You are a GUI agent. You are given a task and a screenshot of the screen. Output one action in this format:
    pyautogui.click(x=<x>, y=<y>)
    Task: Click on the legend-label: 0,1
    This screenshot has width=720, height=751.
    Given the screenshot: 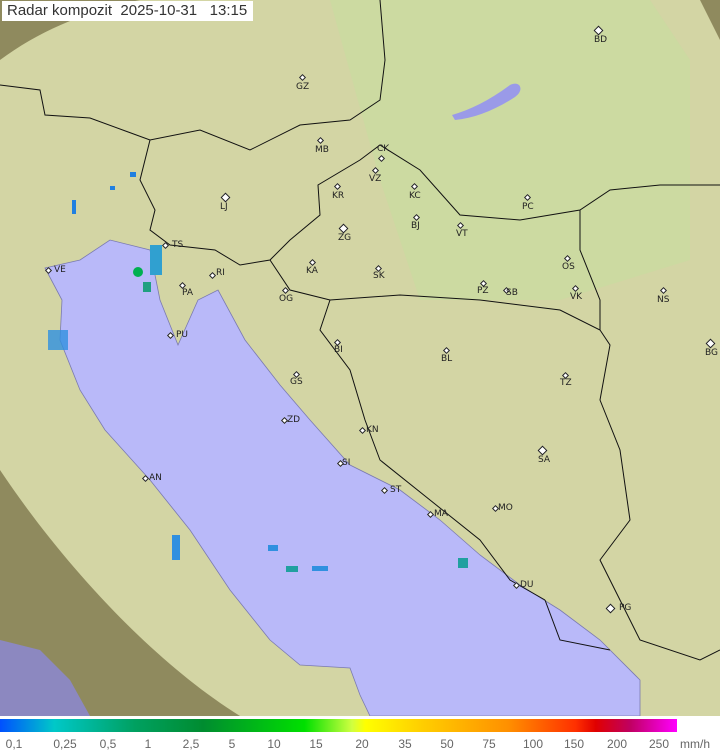 What is the action you would take?
    pyautogui.click(x=14, y=744)
    